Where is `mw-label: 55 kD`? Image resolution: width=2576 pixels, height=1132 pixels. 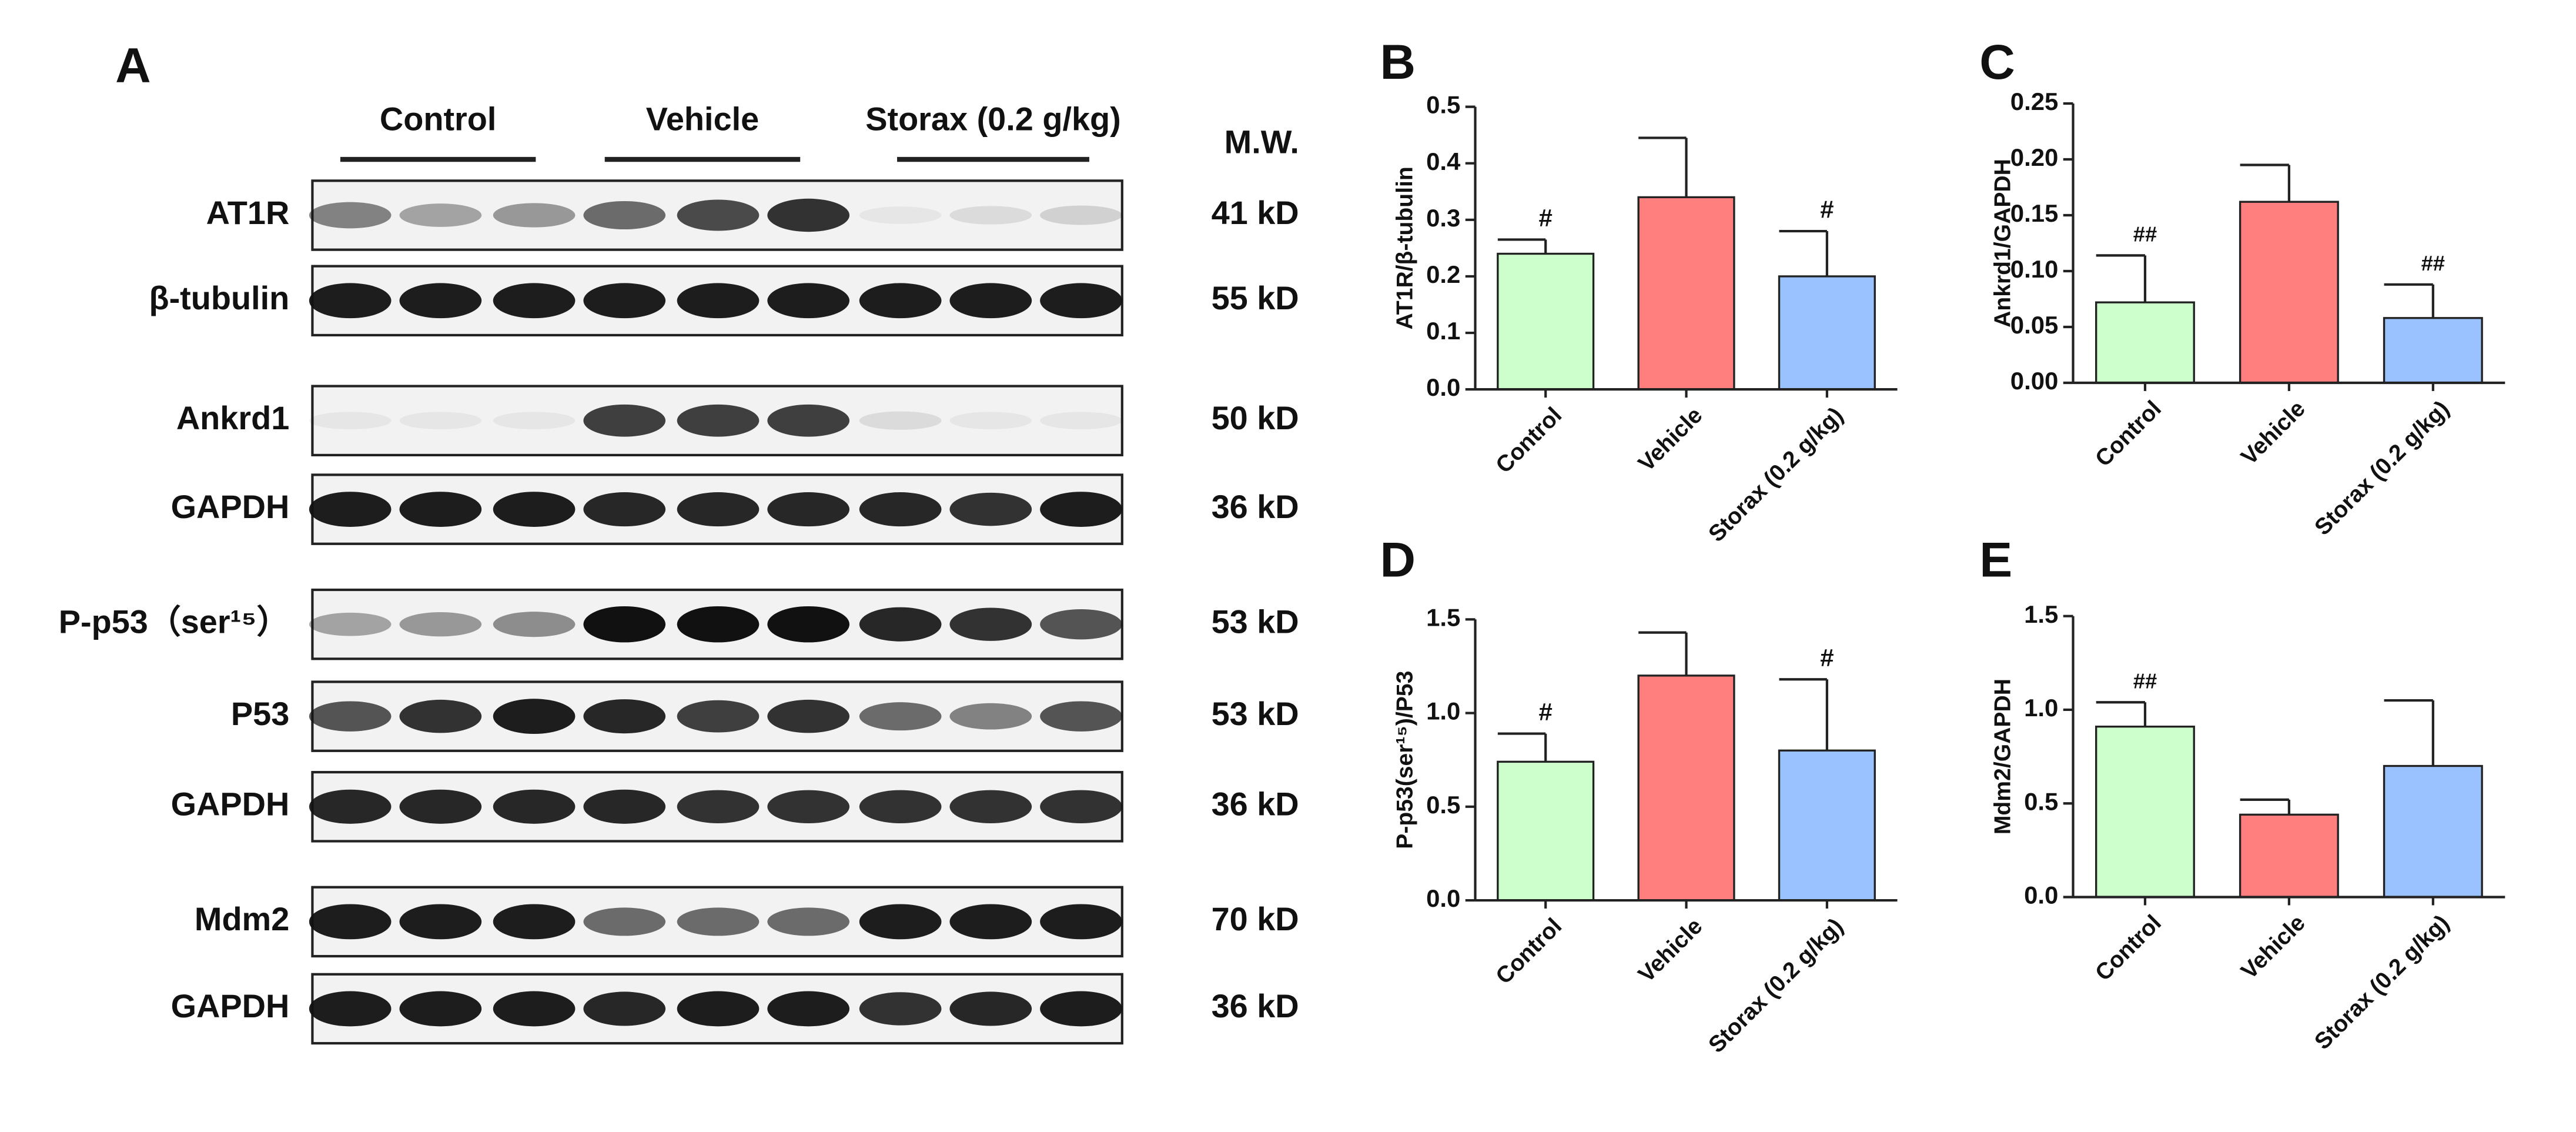 mw-label: 55 kD is located at coordinates (1255, 297).